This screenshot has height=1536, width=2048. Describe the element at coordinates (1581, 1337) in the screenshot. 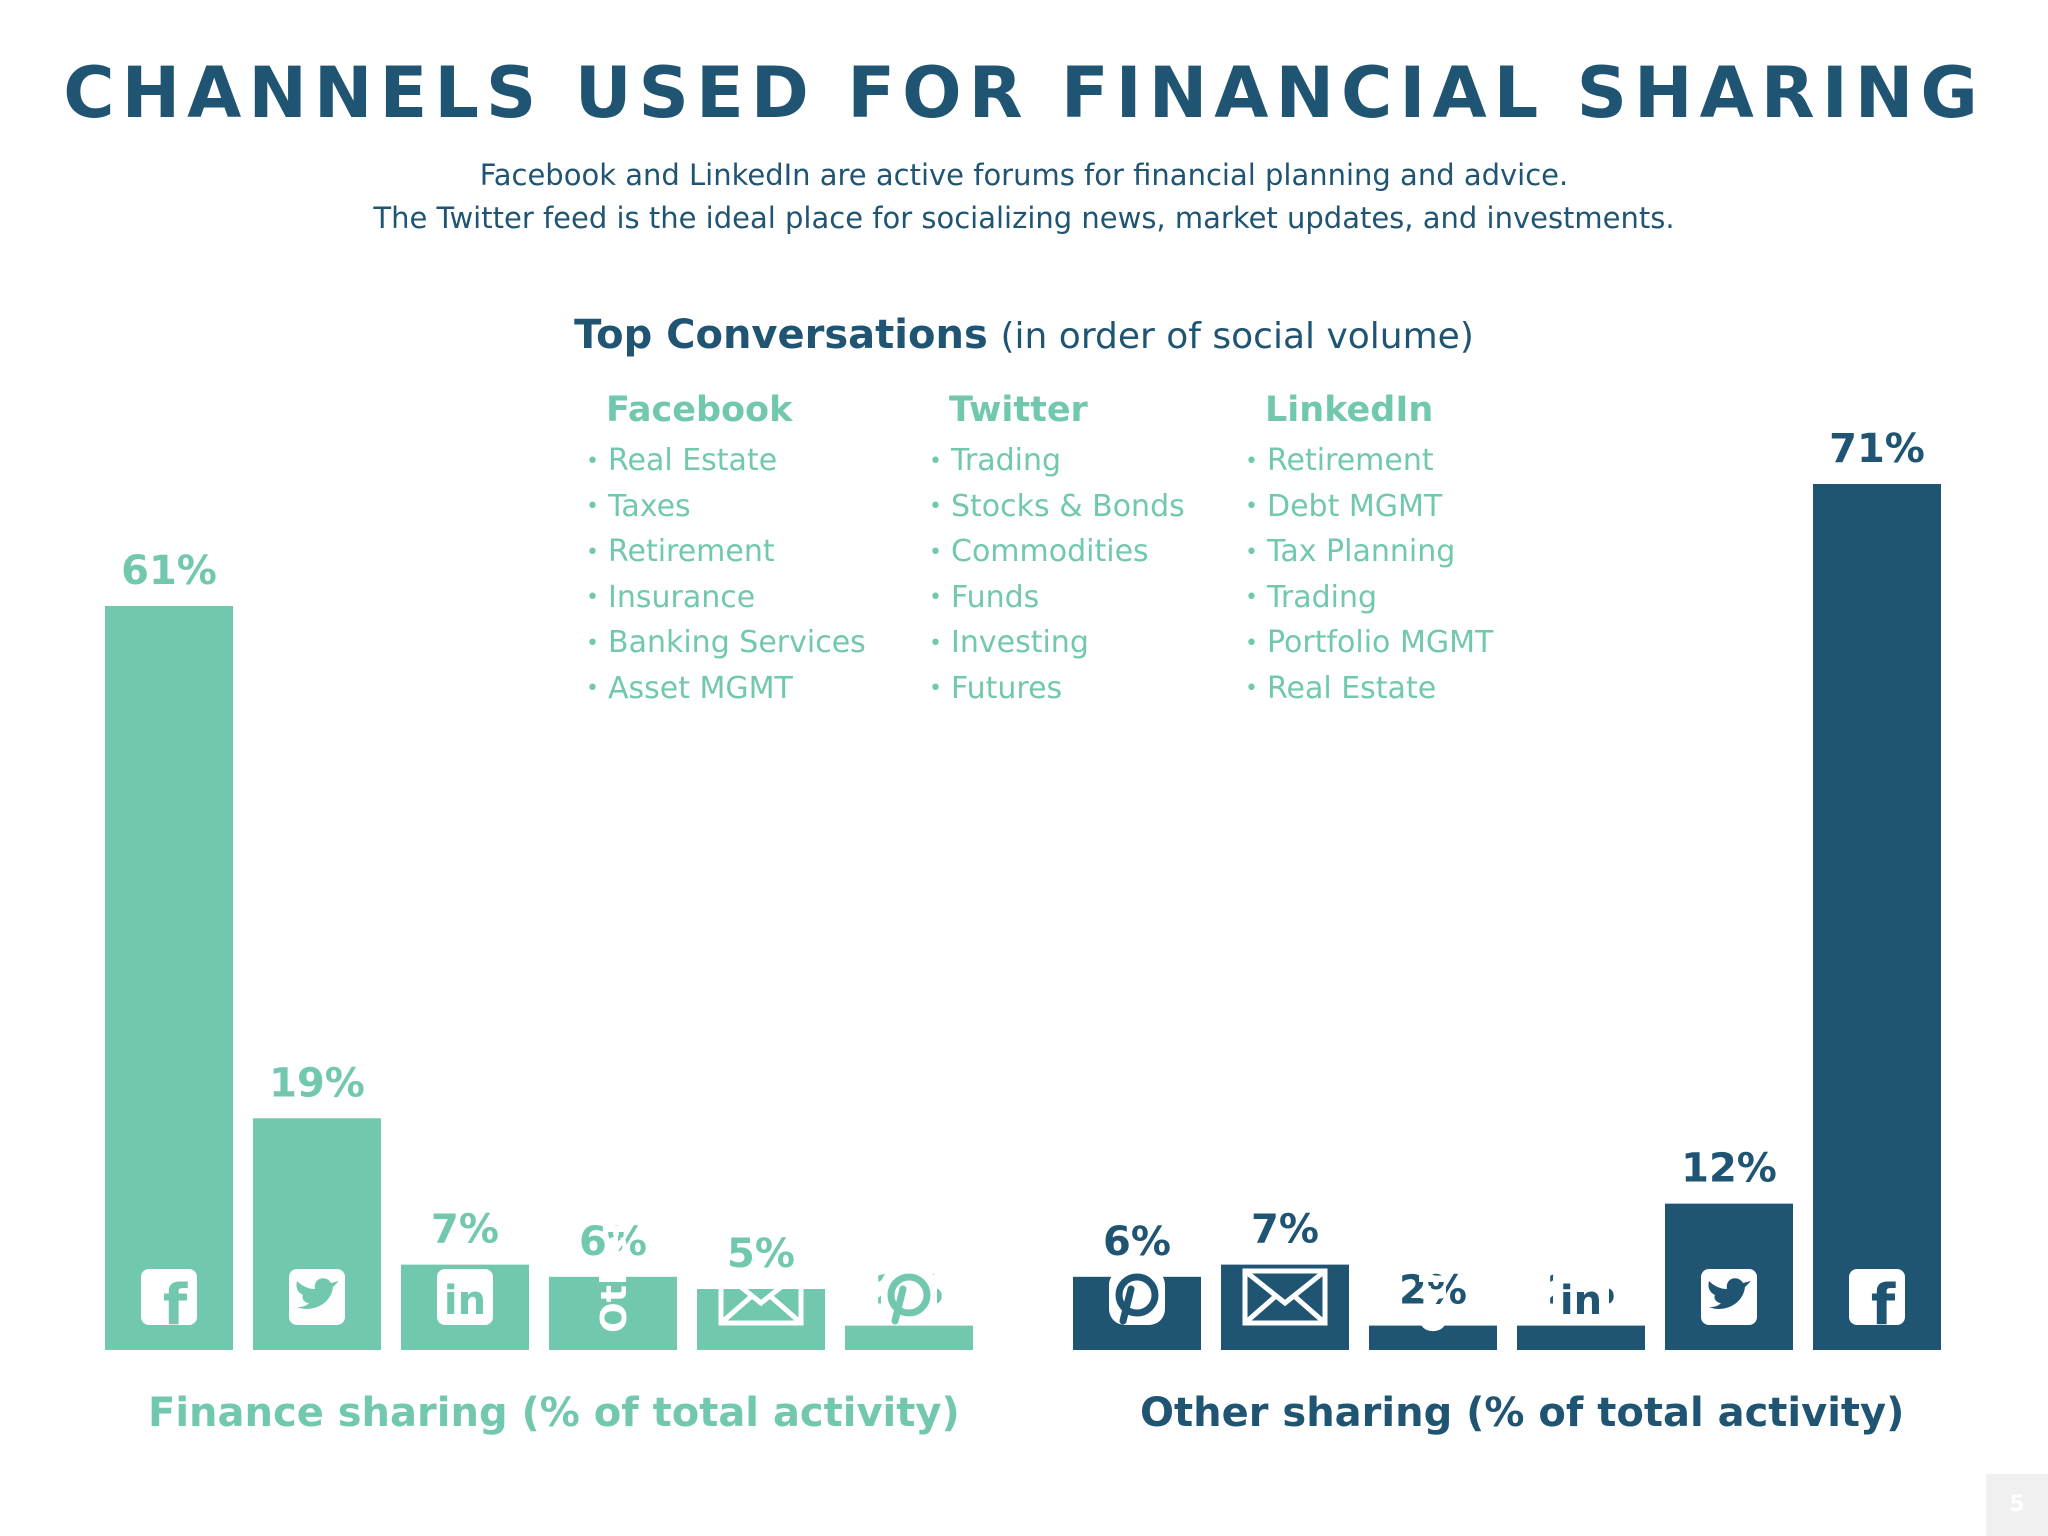

I see `bar-linkedin` at that location.